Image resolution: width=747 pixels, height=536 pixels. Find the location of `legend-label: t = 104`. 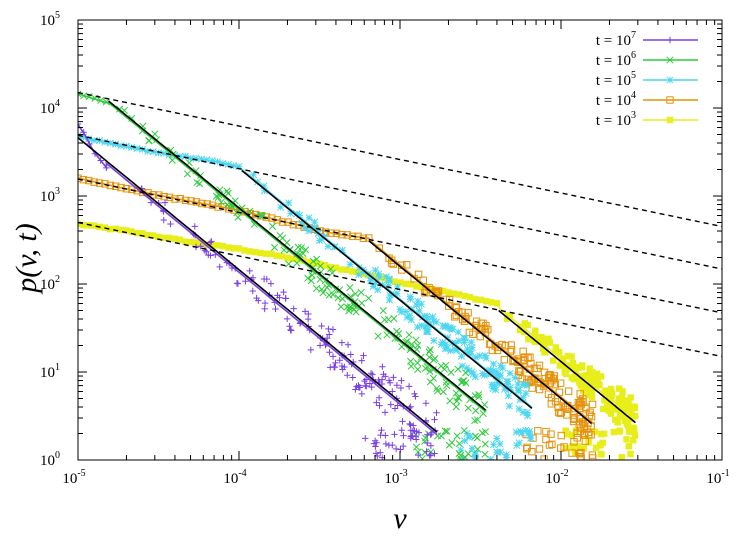

legend-label: t = 104 is located at coordinates (616, 99).